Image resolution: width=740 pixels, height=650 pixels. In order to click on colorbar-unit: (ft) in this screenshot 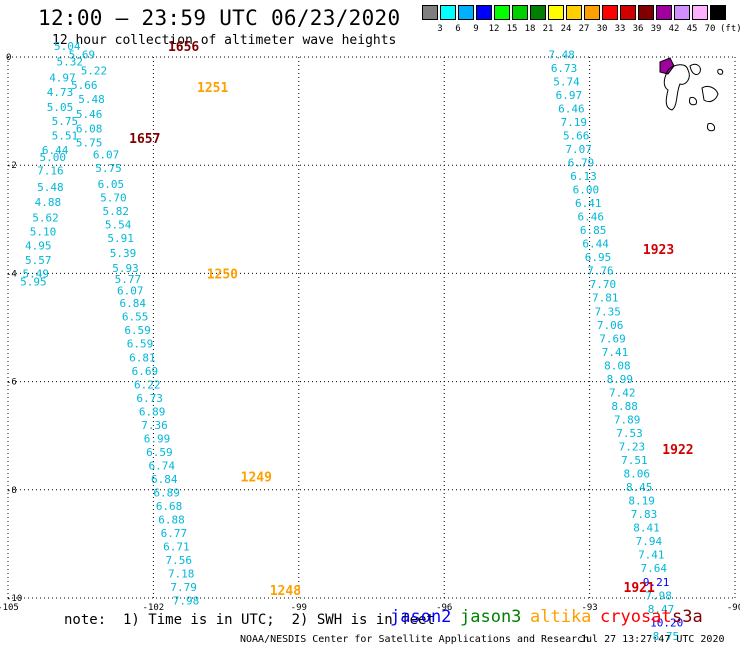, I will do `click(730, 29)`.